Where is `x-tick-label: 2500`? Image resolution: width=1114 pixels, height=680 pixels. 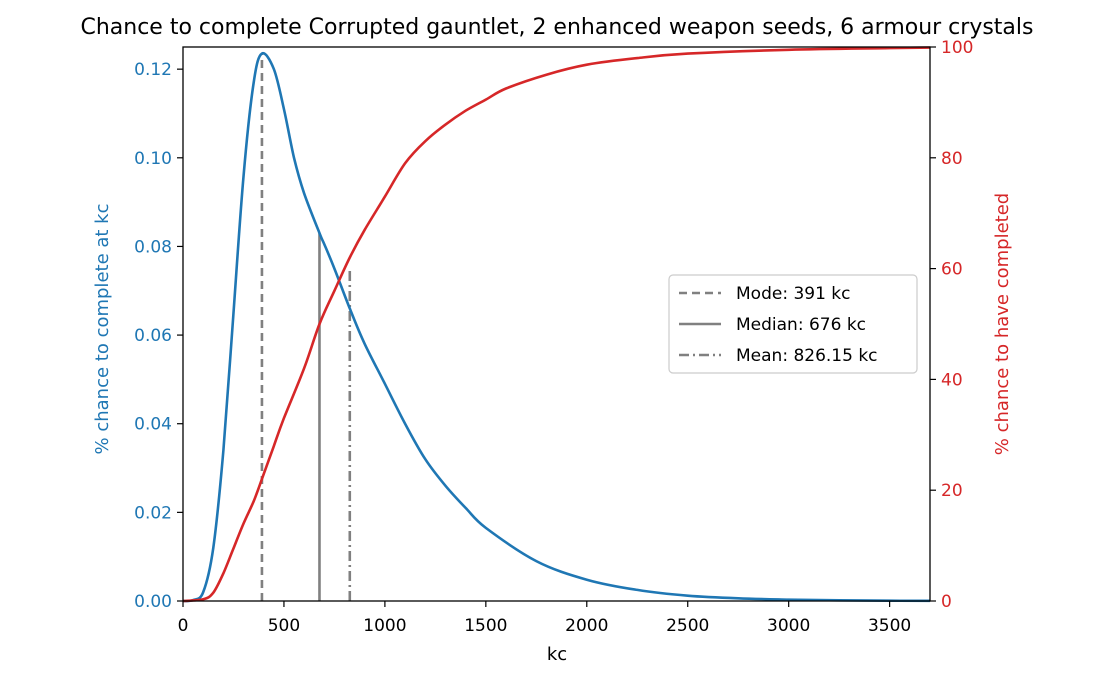
x-tick-label: 2500 is located at coordinates (687, 626).